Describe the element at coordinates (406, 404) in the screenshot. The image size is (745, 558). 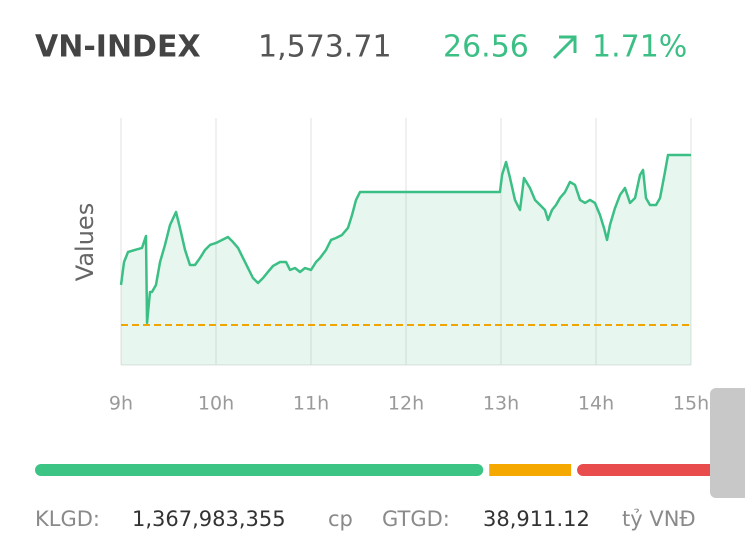
I see `x-tick-label: 12h` at that location.